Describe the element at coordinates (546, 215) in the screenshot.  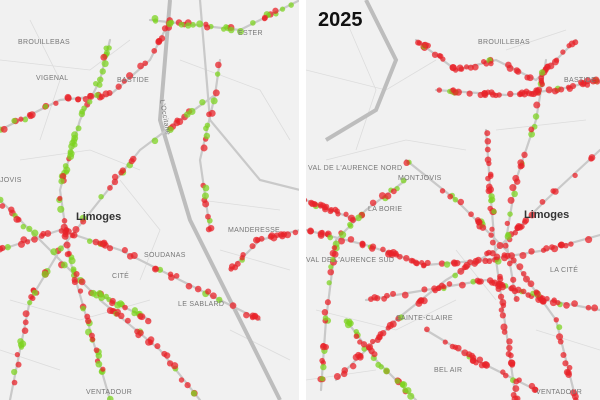
I see `city-label: Limoges` at that location.